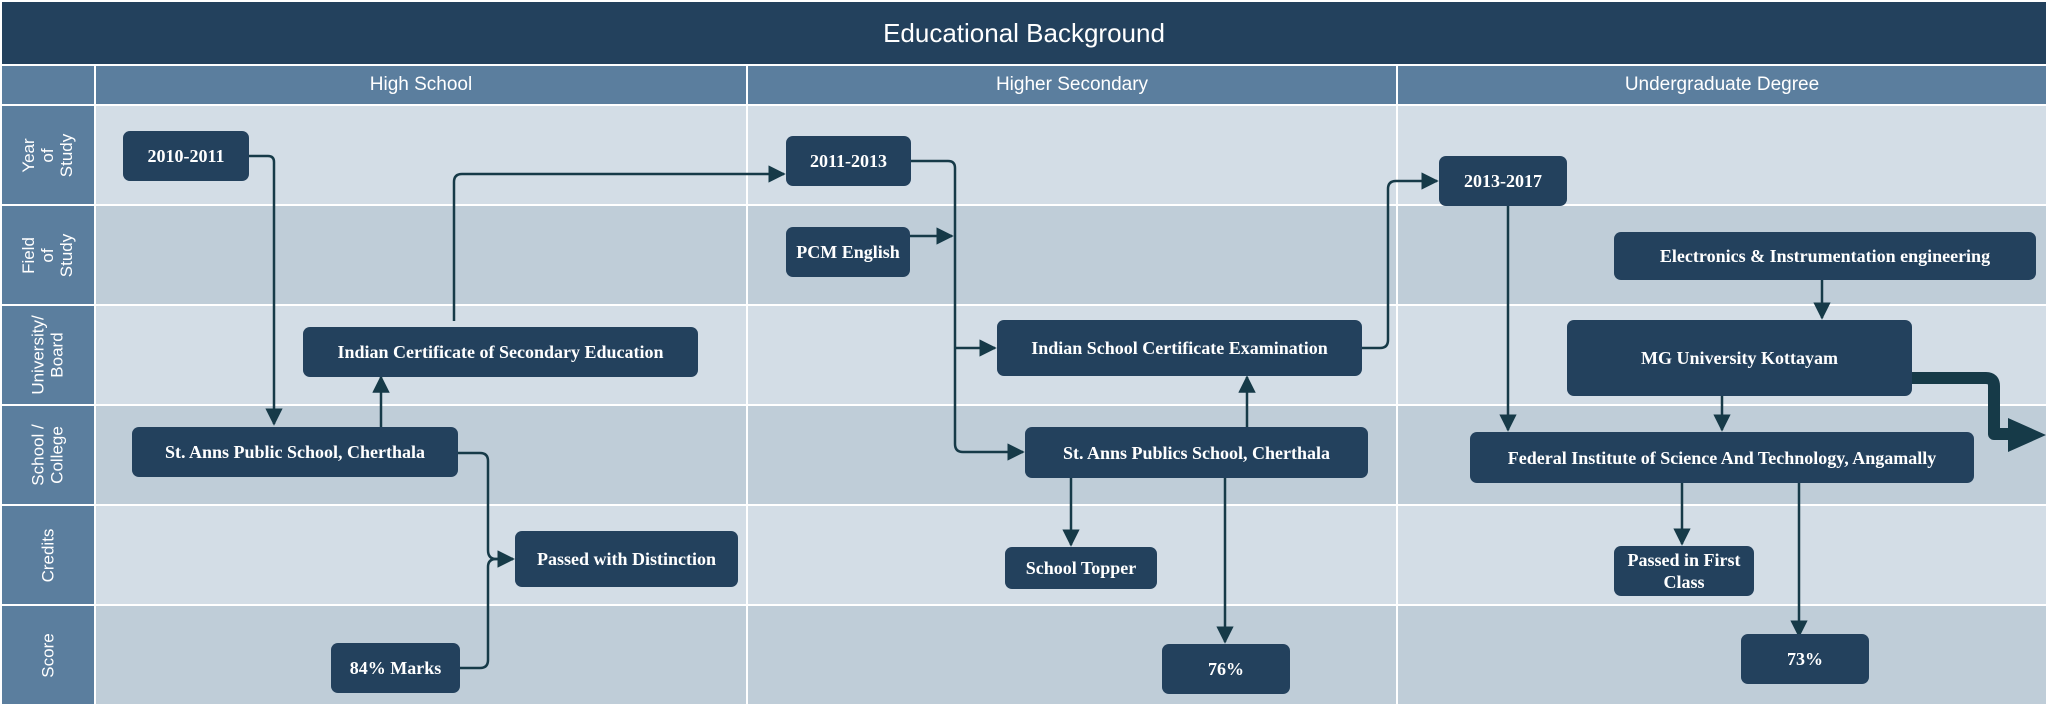  What do you see at coordinates (1024, 33) in the screenshot?
I see `diagram-title: Educational Background` at bounding box center [1024, 33].